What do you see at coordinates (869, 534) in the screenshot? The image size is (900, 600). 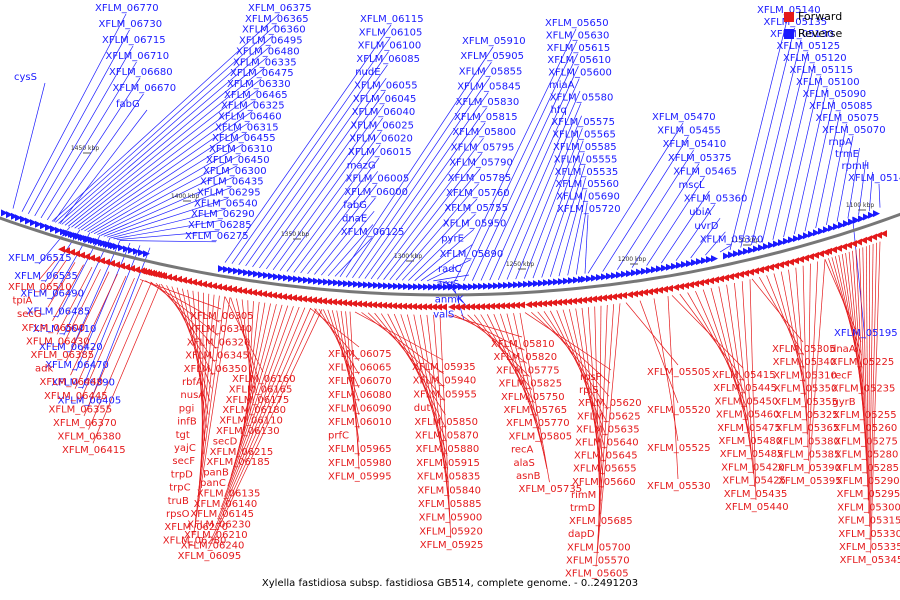 I see `forward-gene-label: XFLM_05330` at bounding box center [869, 534].